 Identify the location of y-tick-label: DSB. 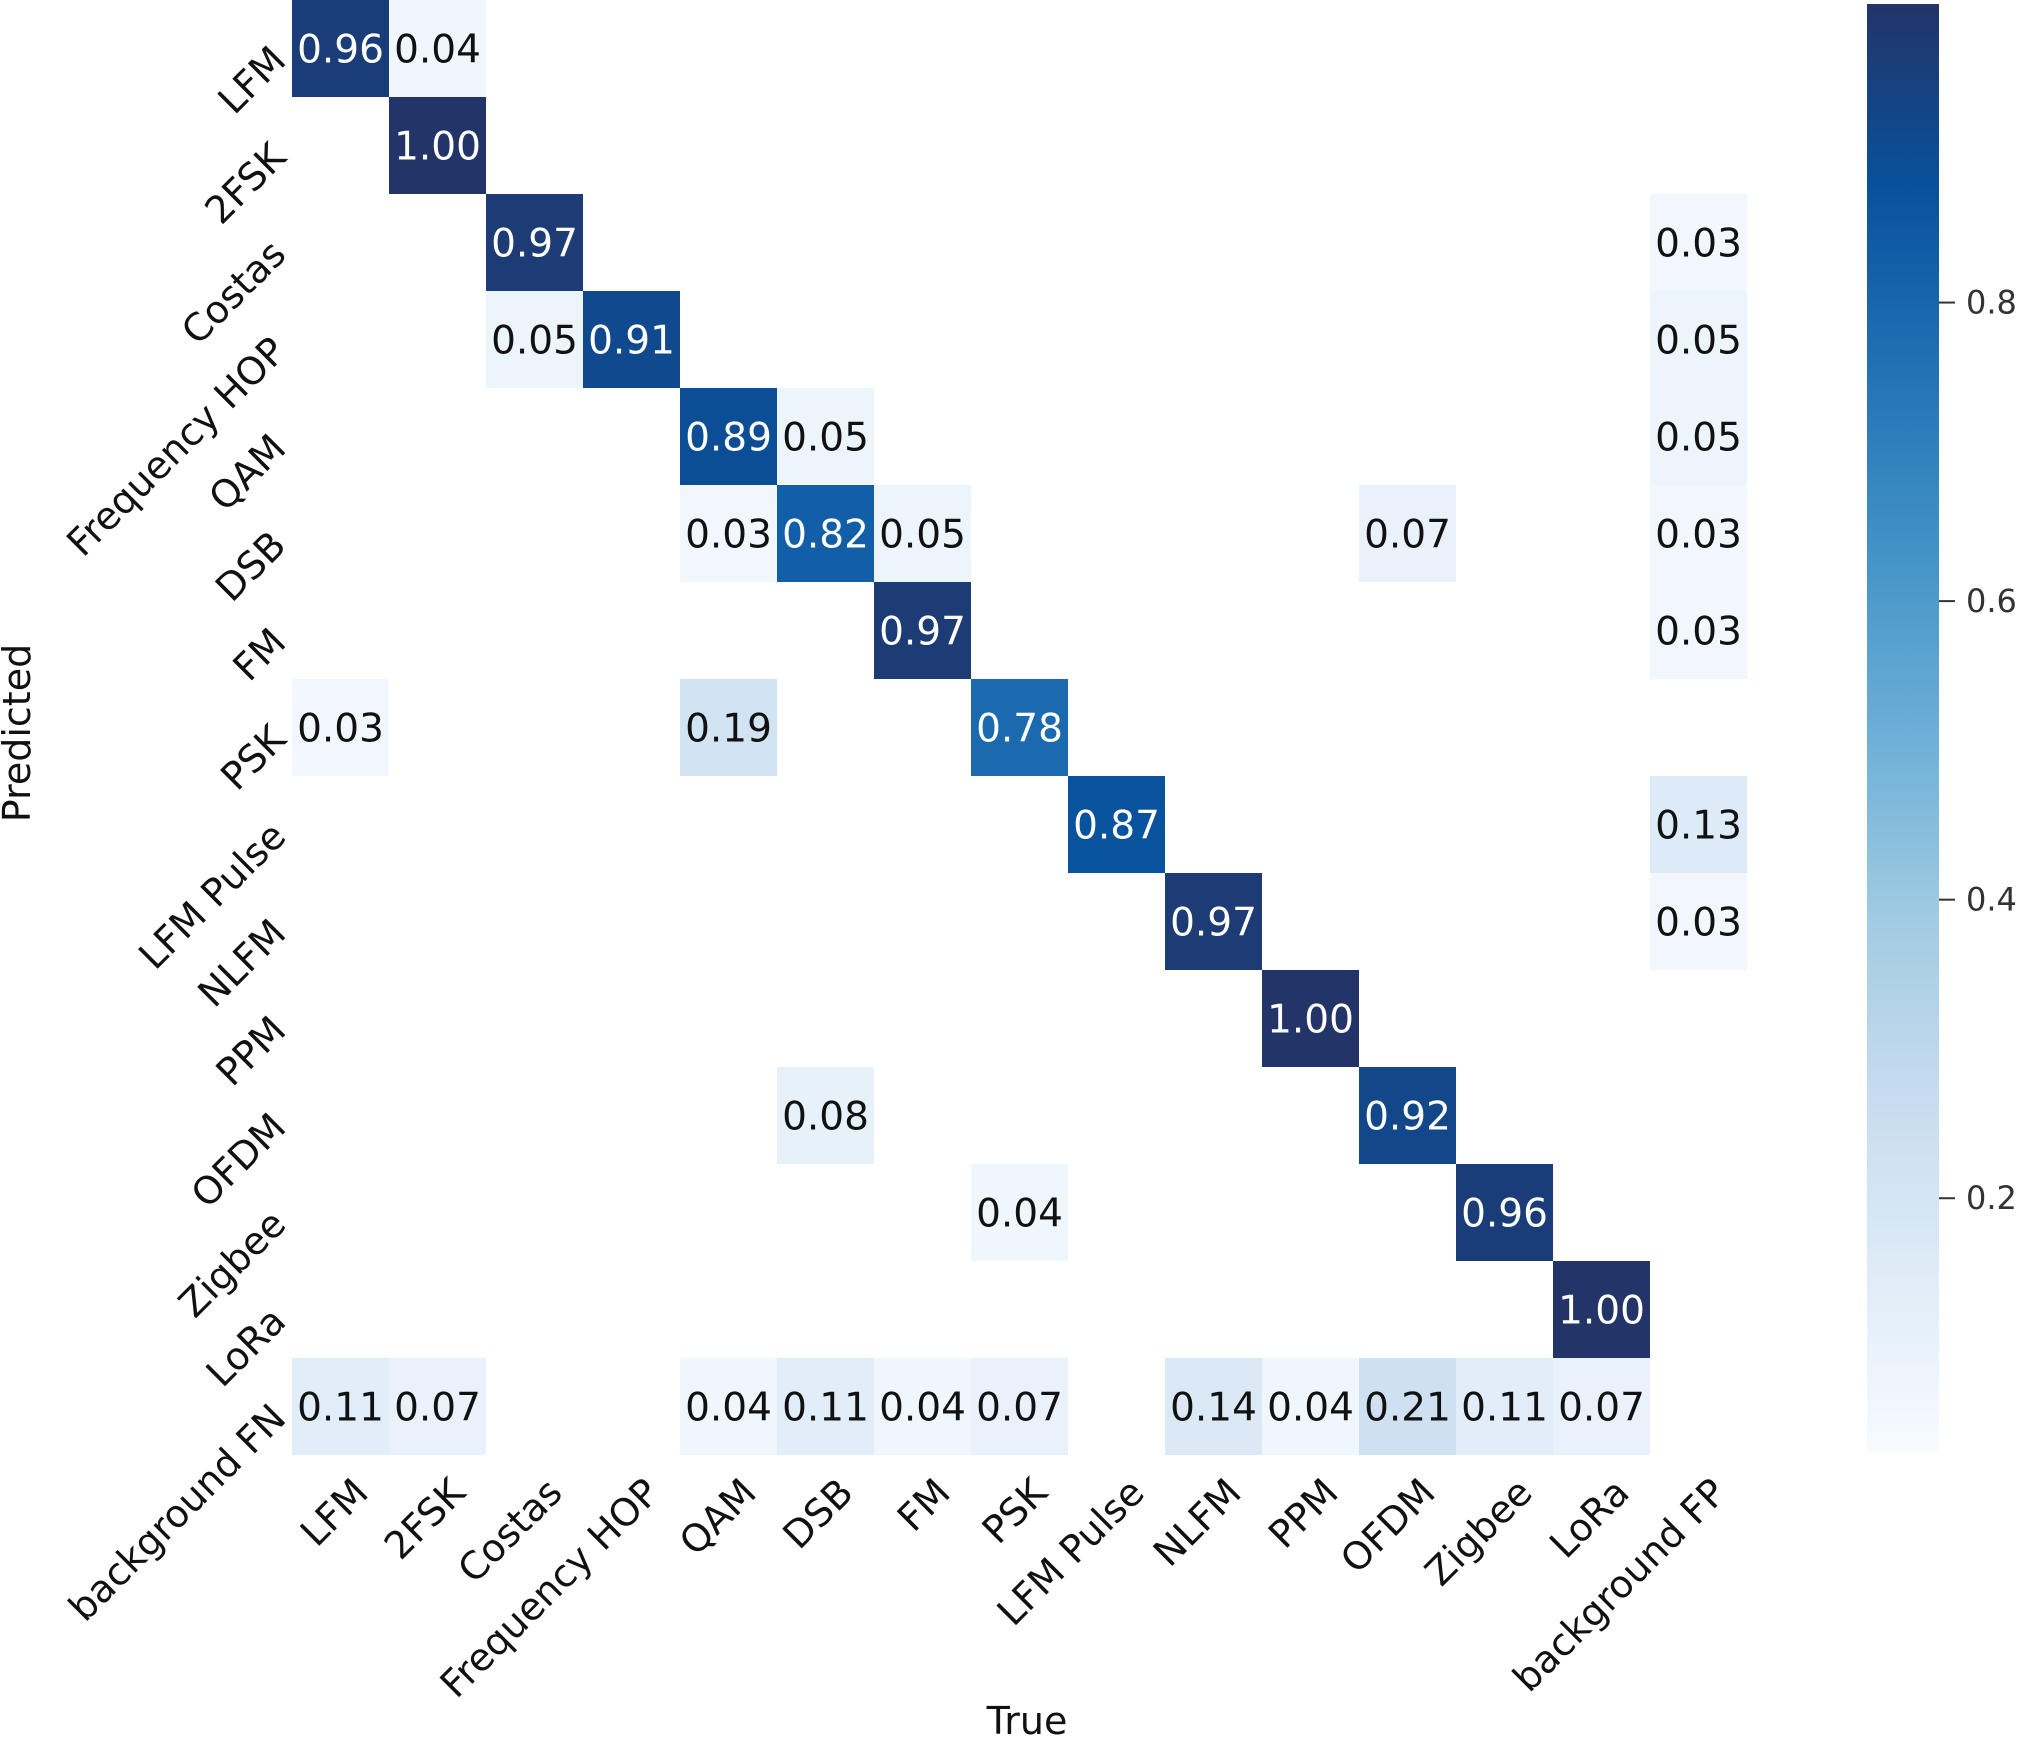
(250, 566).